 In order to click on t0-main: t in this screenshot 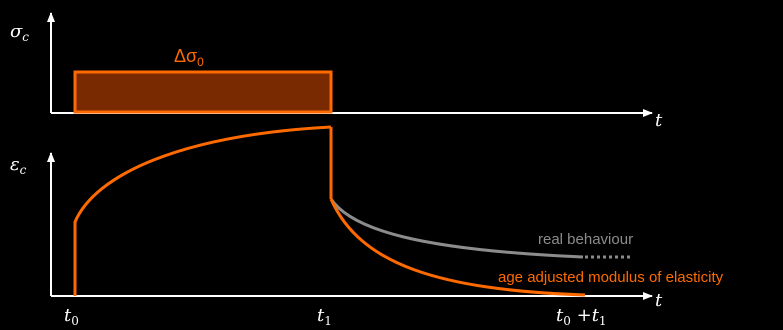, I will do `click(68, 315)`.